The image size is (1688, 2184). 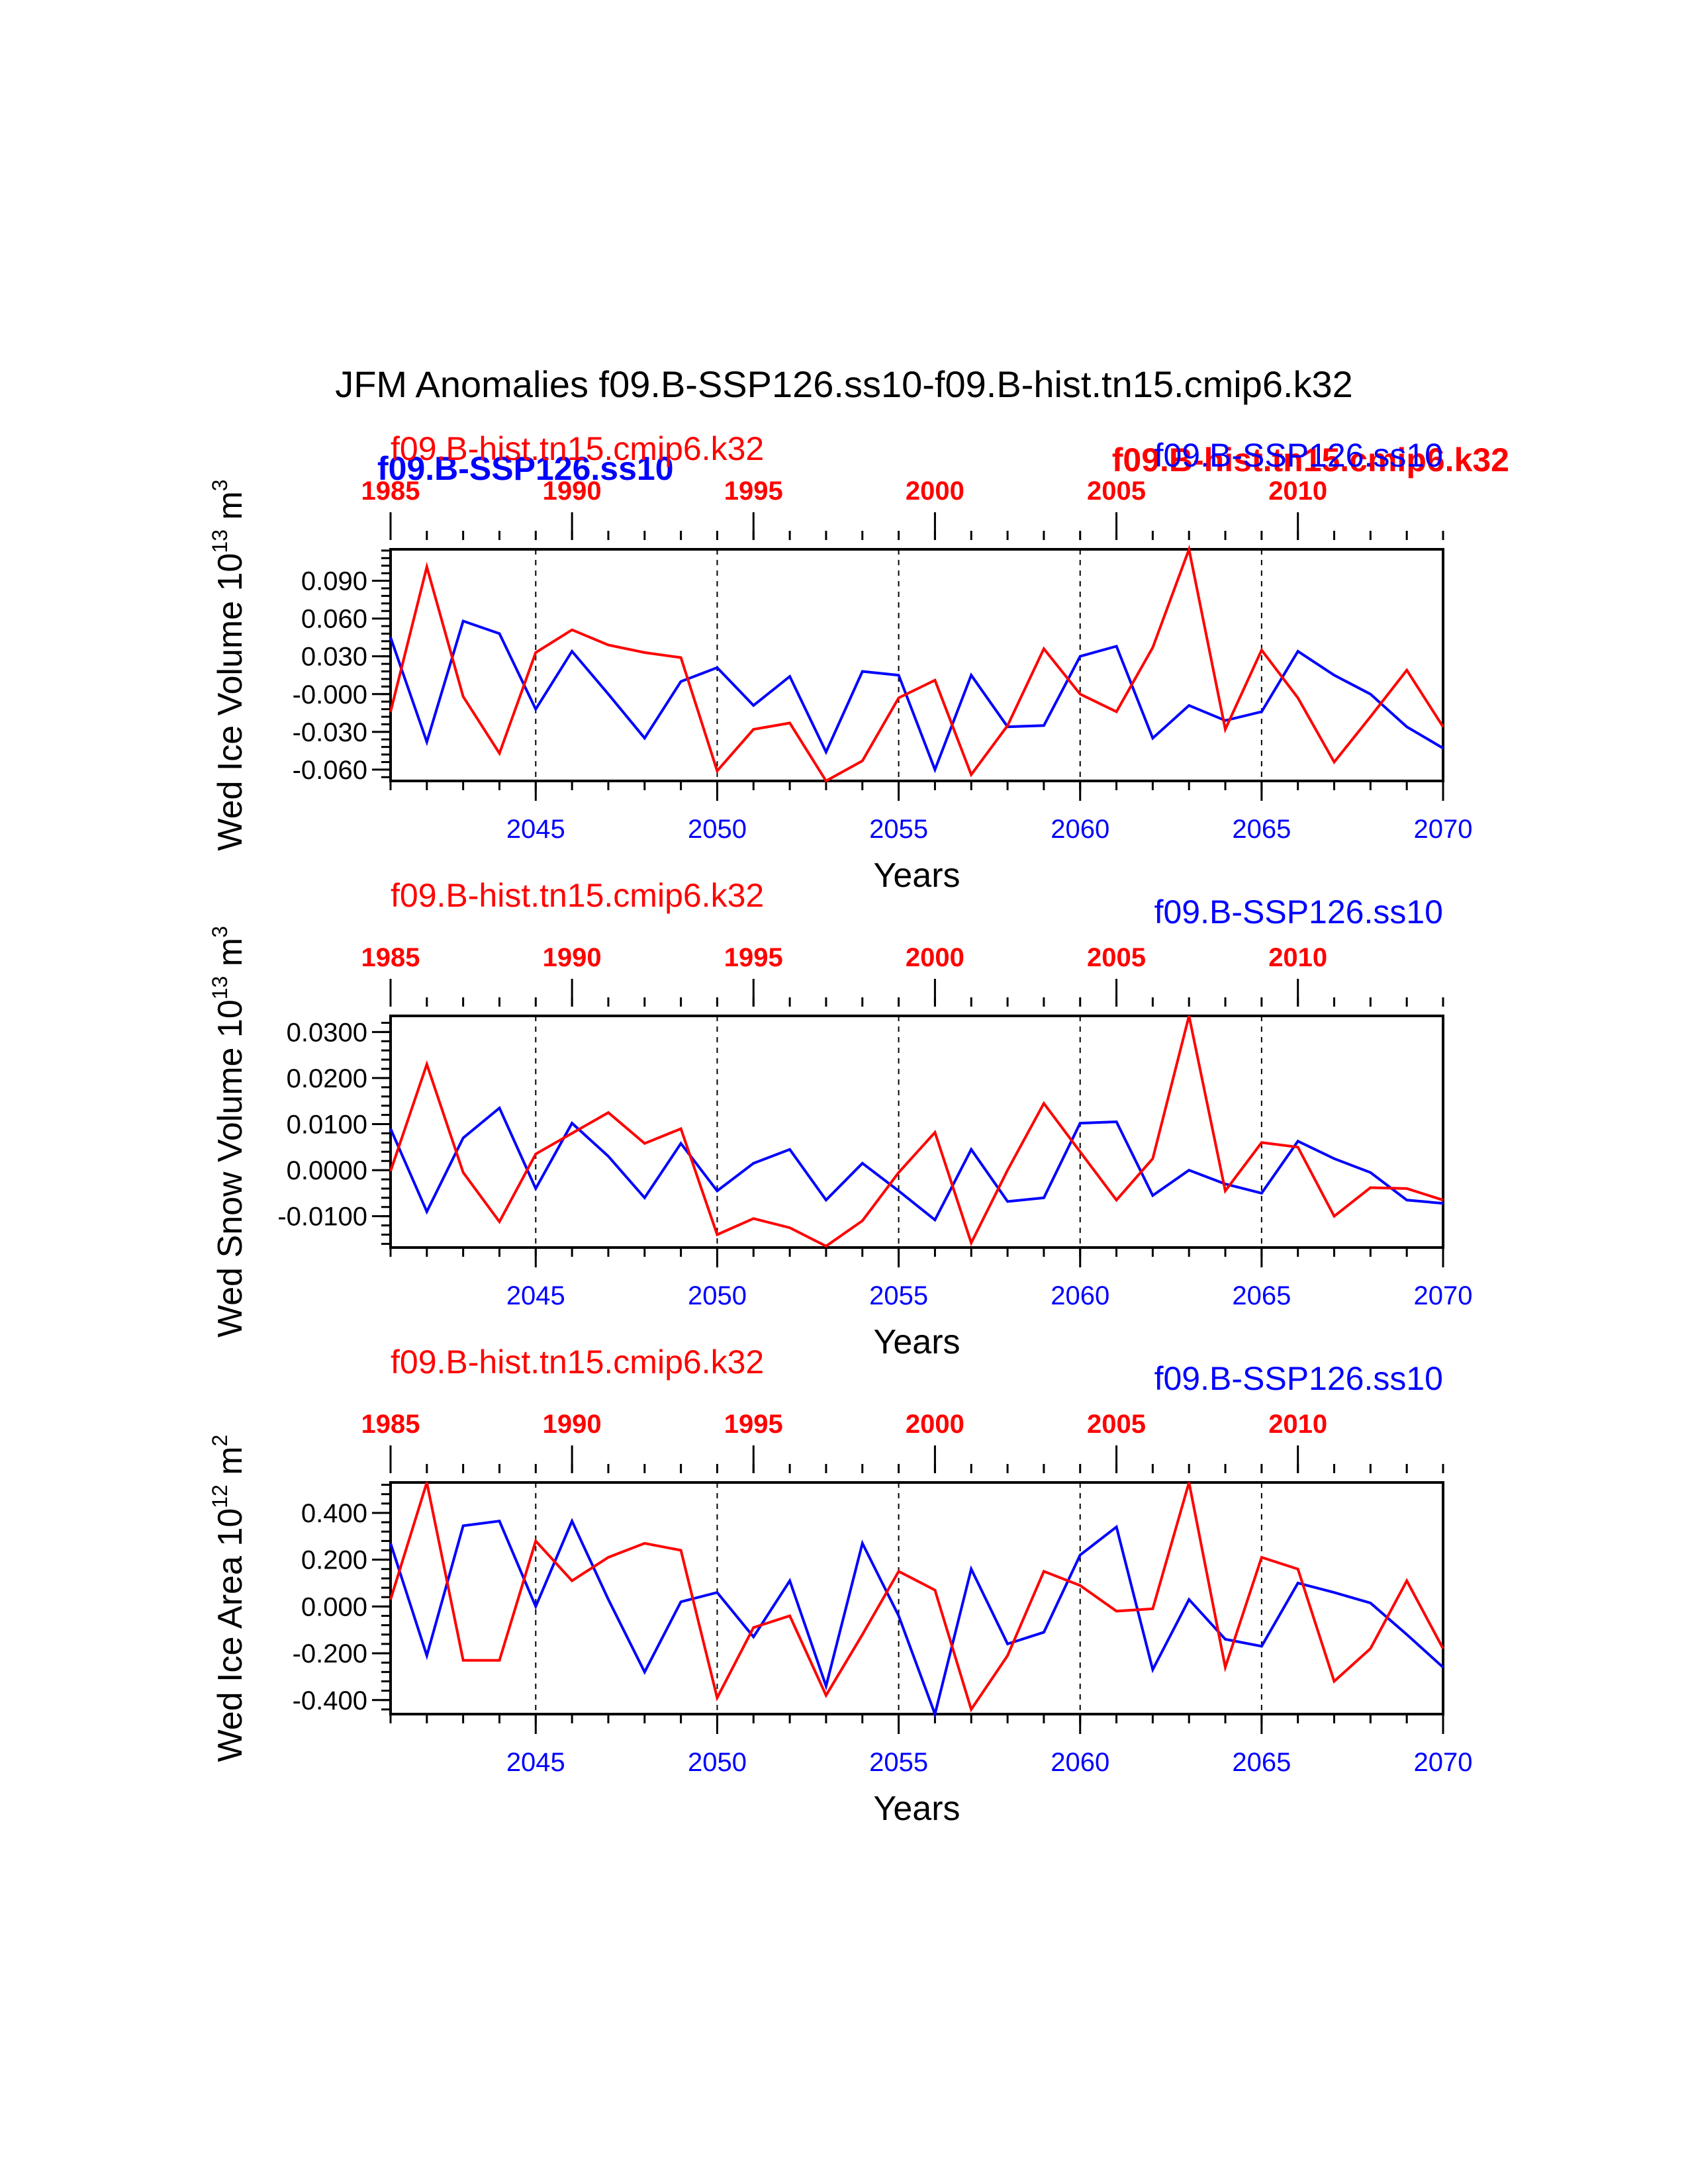 What do you see at coordinates (229, 664) in the screenshot?
I see `y-axis-title: Wed Ice Volume 1013 m3` at bounding box center [229, 664].